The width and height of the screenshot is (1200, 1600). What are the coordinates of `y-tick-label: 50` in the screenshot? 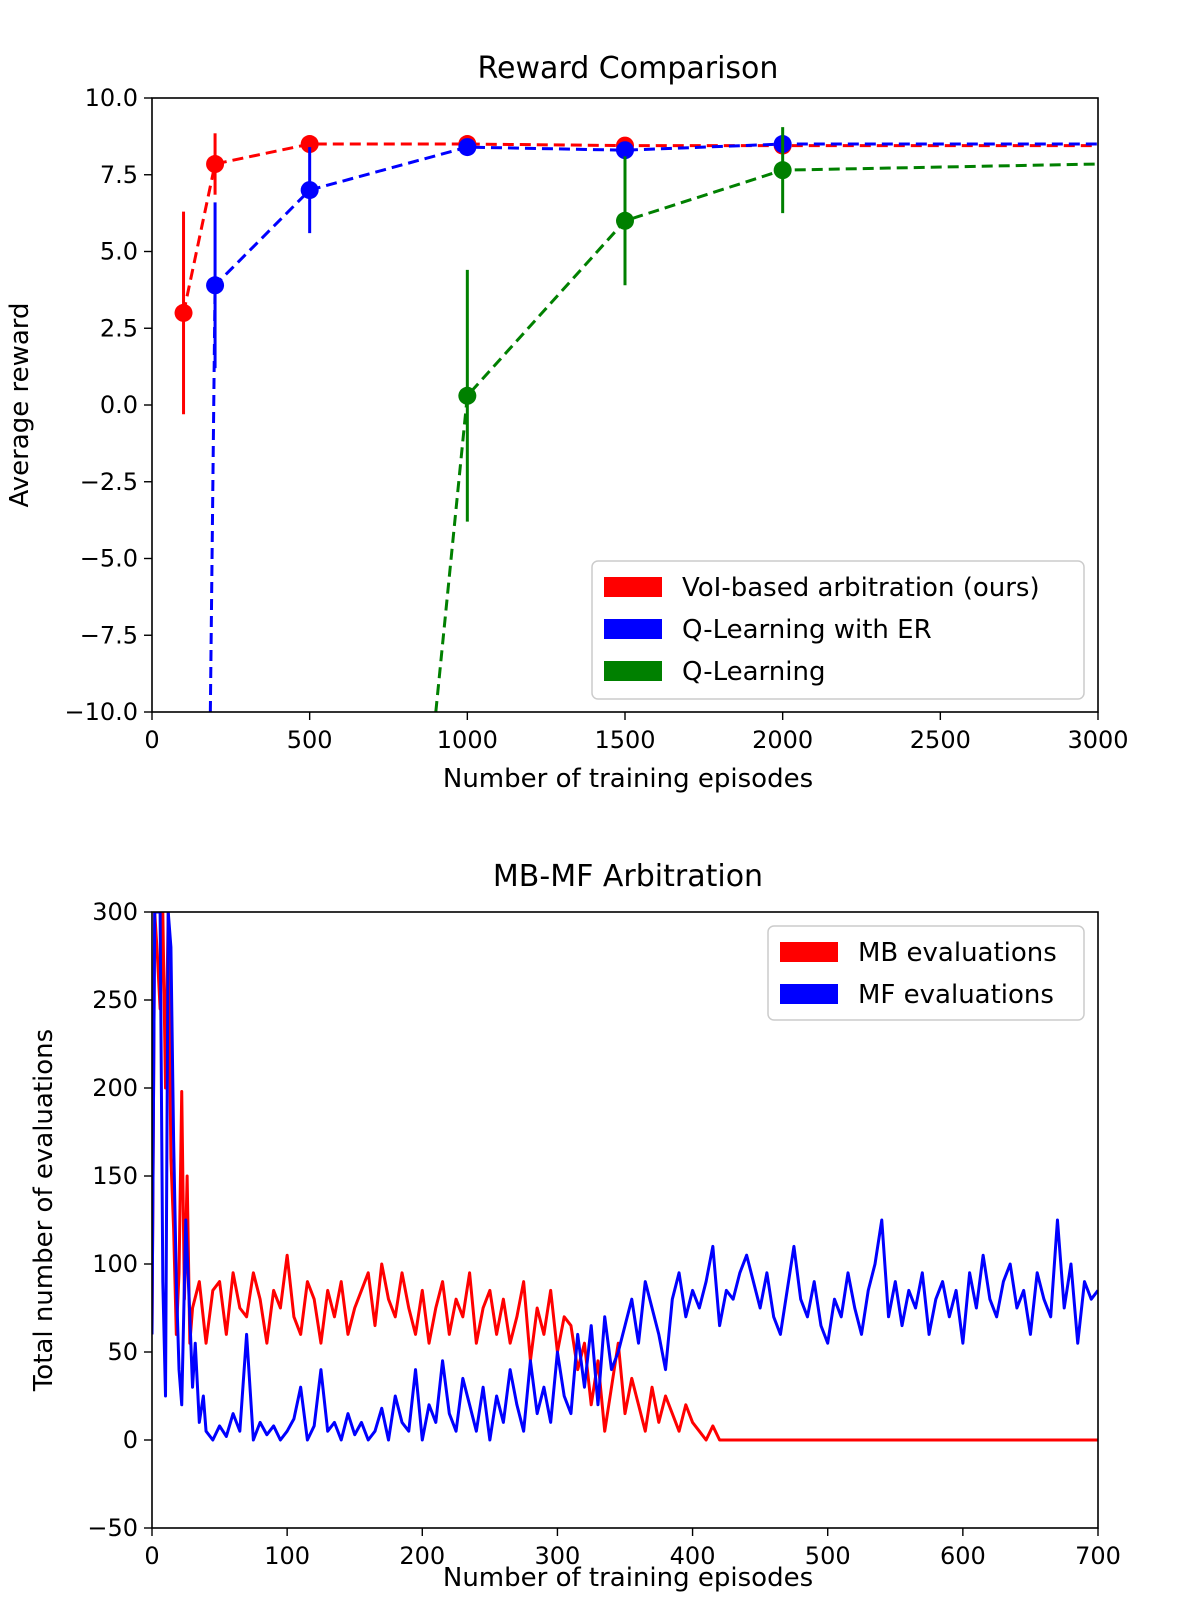 It's located at (122, 1352).